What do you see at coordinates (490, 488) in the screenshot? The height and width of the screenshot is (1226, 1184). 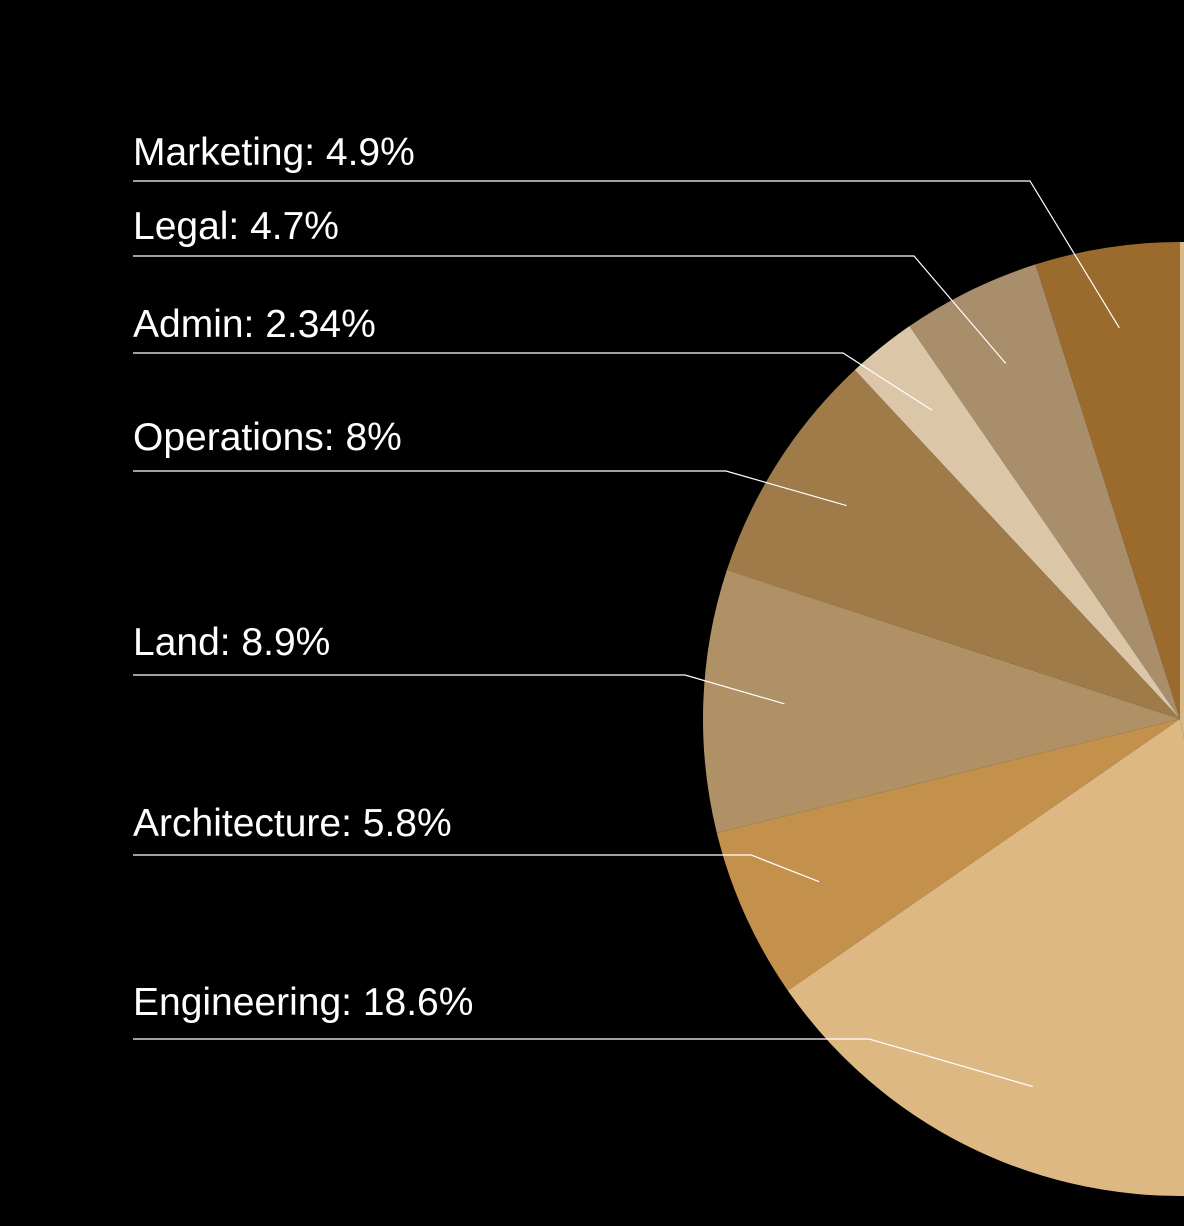 I see `leader-line-operations` at bounding box center [490, 488].